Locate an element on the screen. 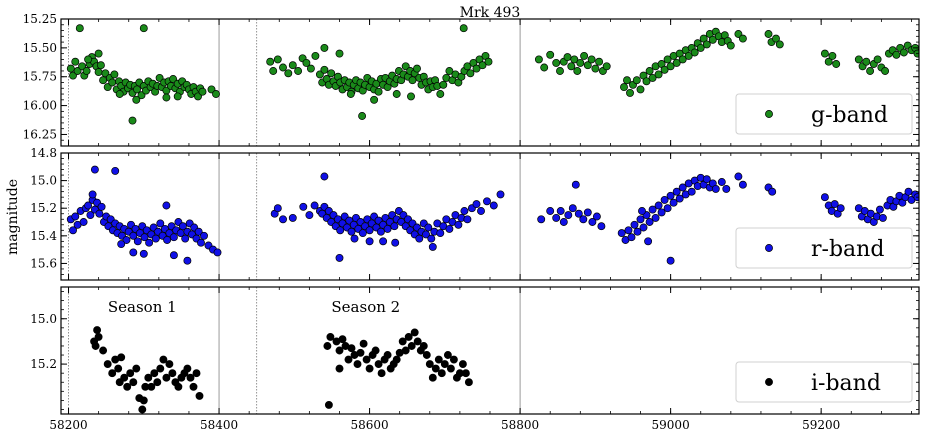 The width and height of the screenshot is (927, 436). y-tick-label: 15.6 is located at coordinates (43, 263).